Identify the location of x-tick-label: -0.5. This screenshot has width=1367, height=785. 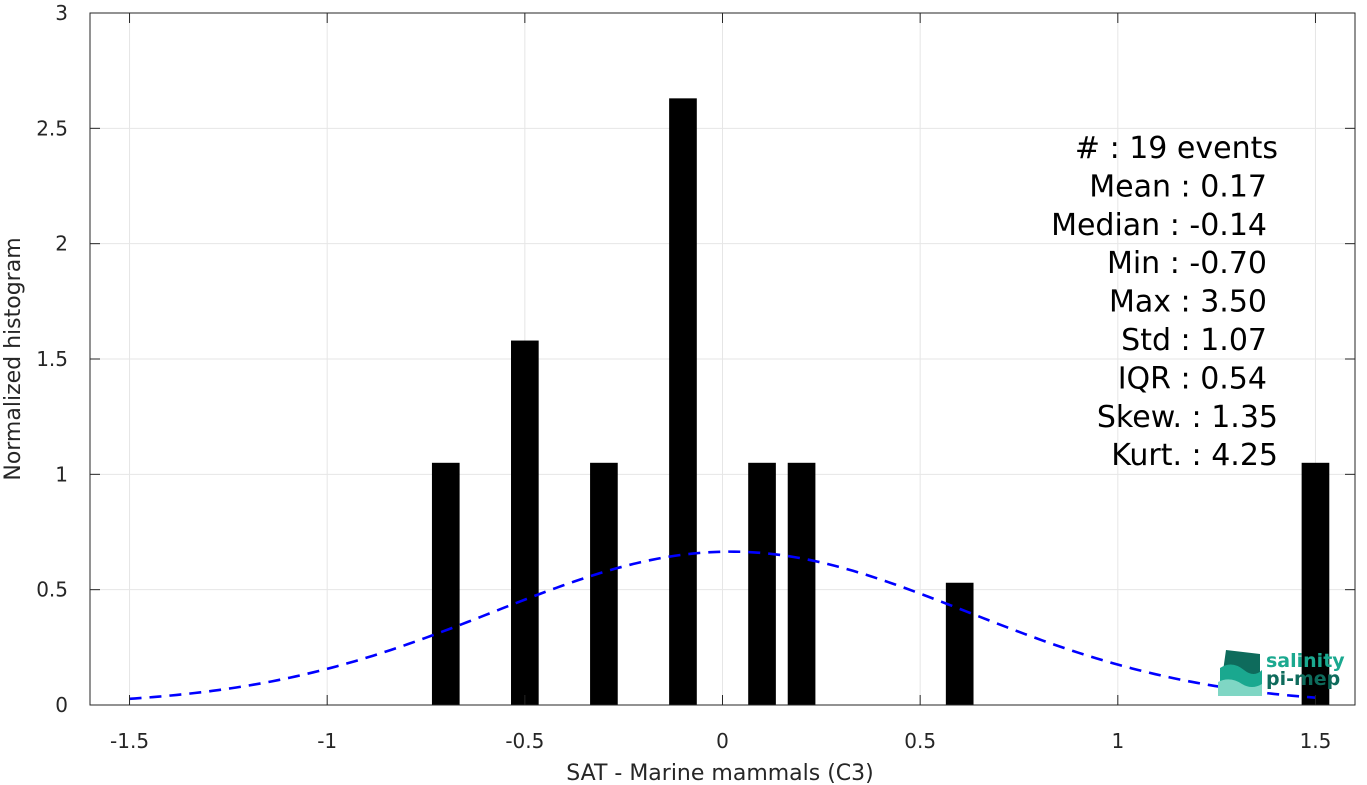
(524, 741).